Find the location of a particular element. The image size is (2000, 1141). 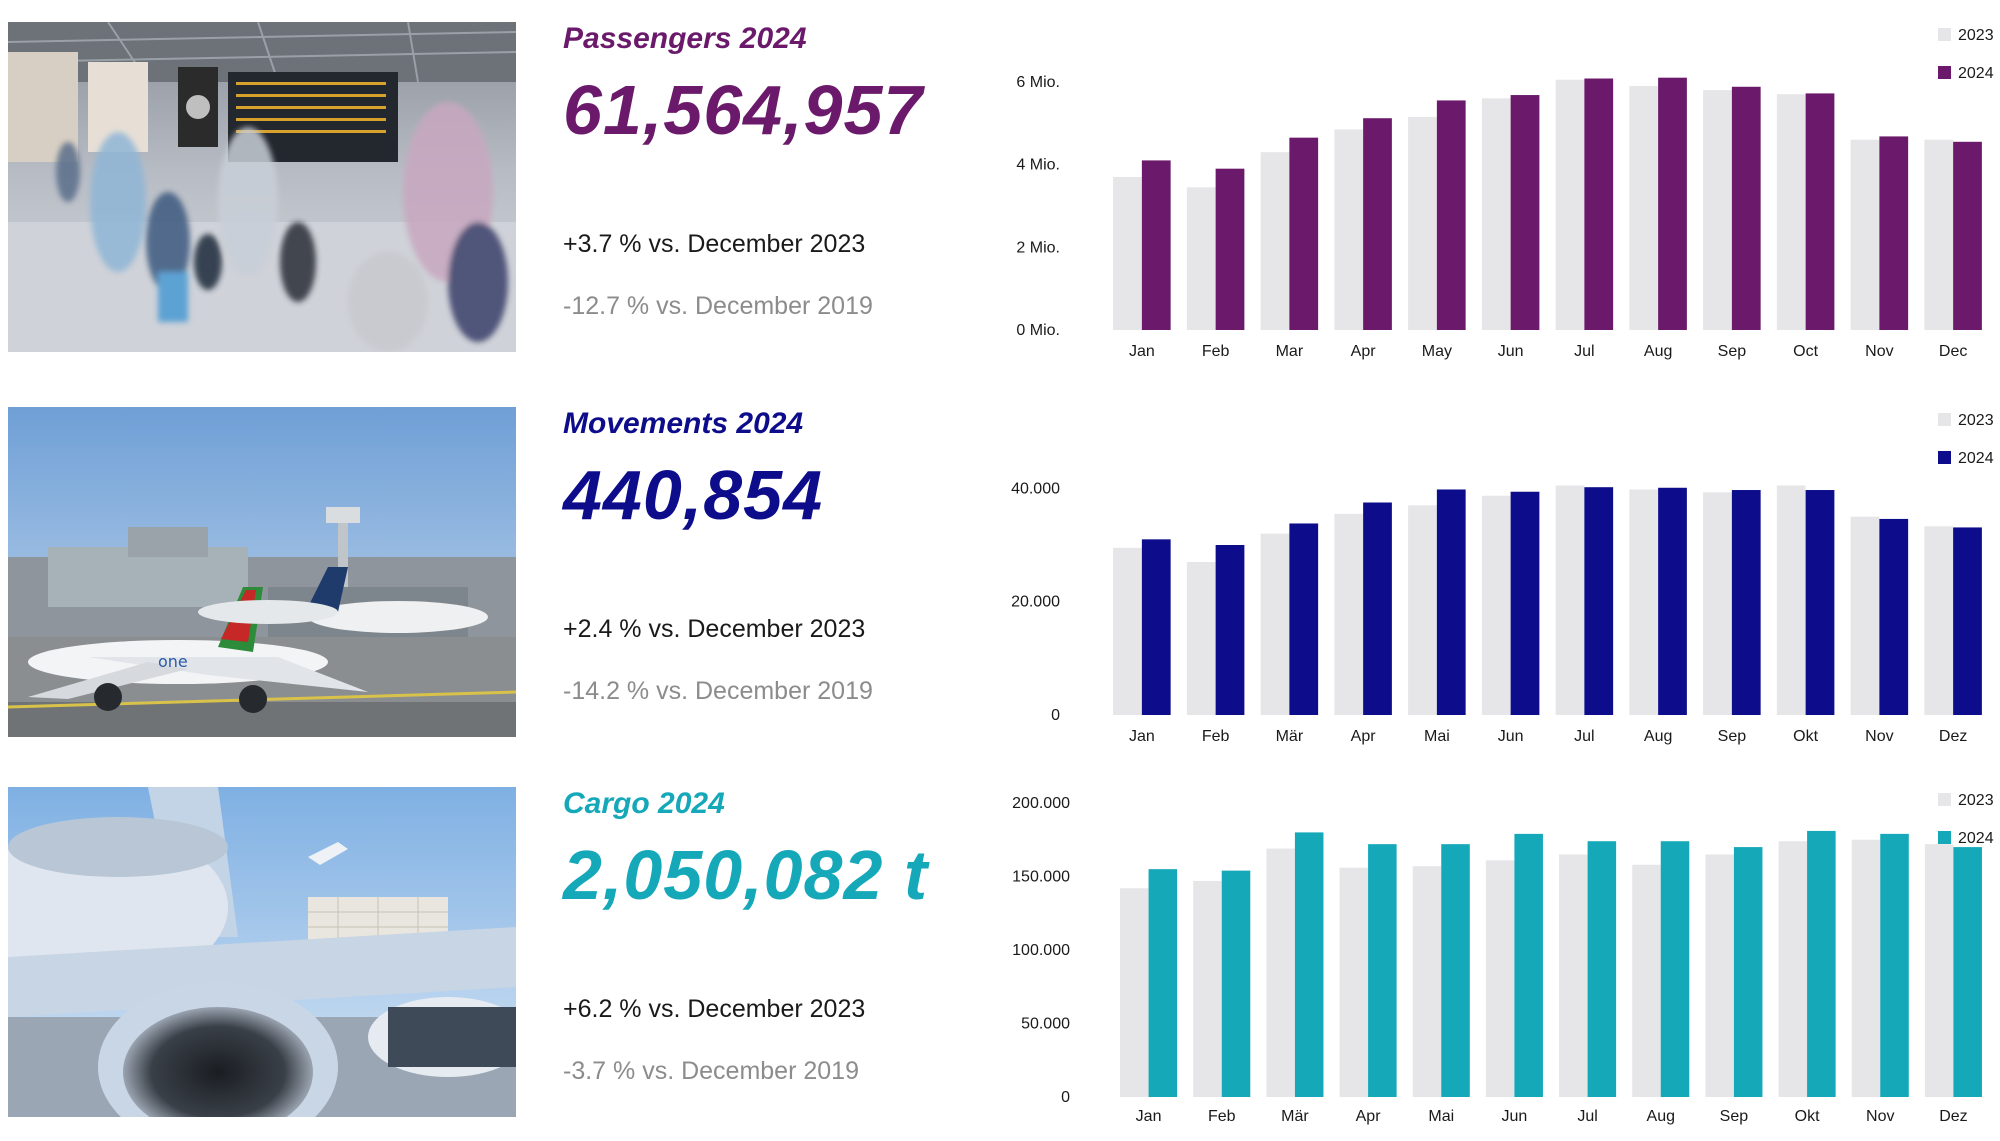

x-tick-label: Oct is located at coordinates (1805, 351).